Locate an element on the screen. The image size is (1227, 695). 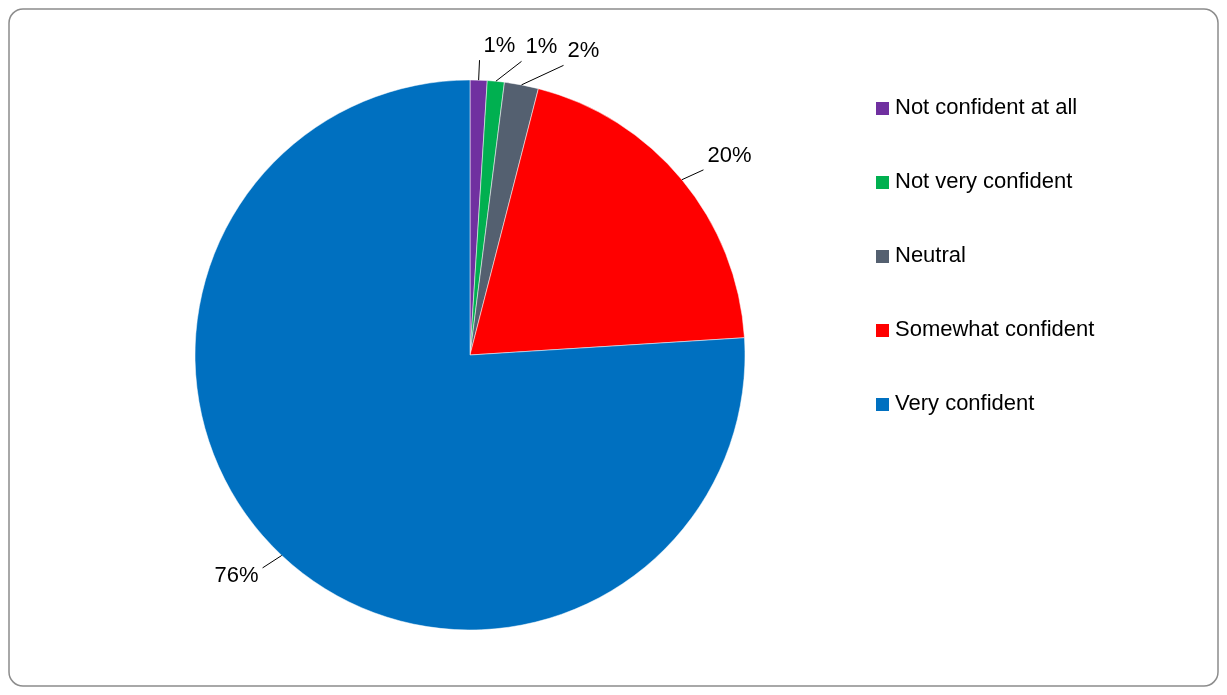
legend-label: Neutral is located at coordinates (930, 254).